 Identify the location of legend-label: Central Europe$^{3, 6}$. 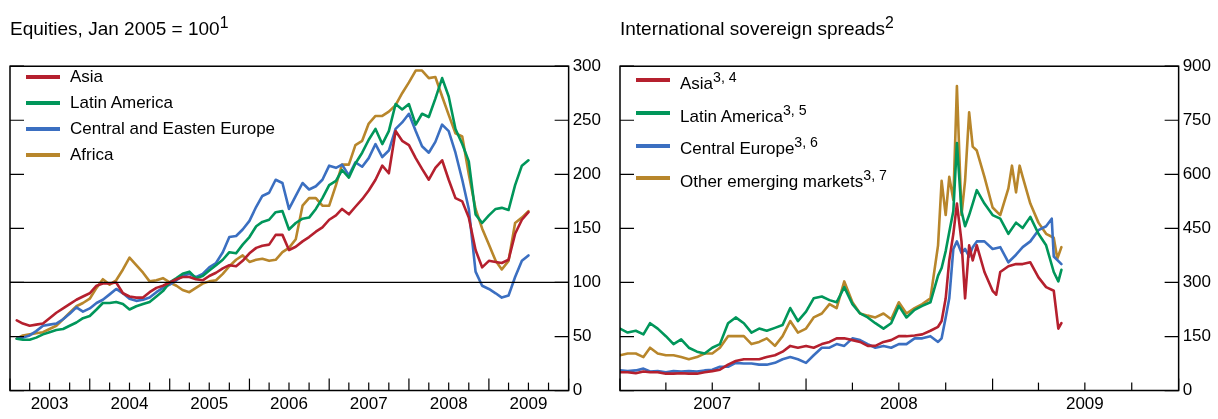
(749, 146).